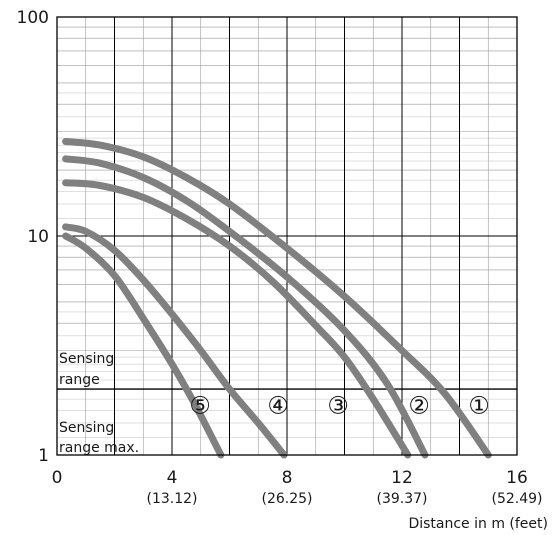 Image resolution: width=552 pixels, height=535 pixels. Describe the element at coordinates (419, 405) in the screenshot. I see `series-label-2: ②` at that location.